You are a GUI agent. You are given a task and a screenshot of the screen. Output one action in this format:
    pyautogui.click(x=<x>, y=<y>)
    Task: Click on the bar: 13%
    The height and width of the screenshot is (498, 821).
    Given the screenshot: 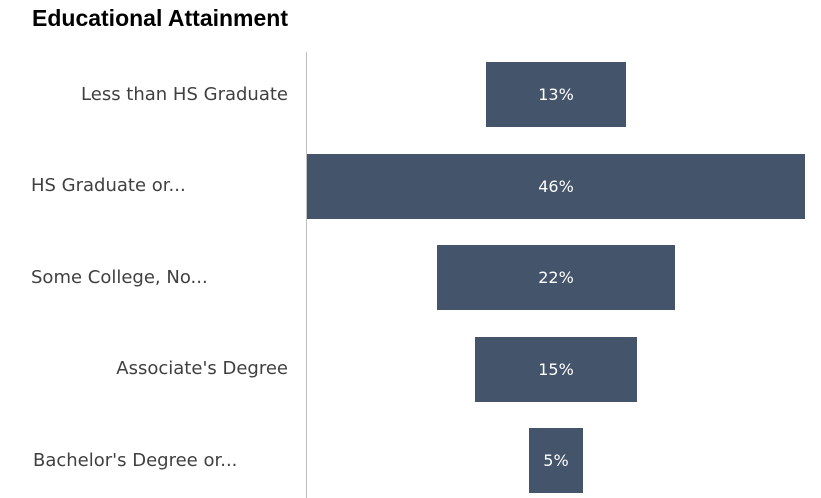 What is the action you would take?
    pyautogui.click(x=556, y=94)
    